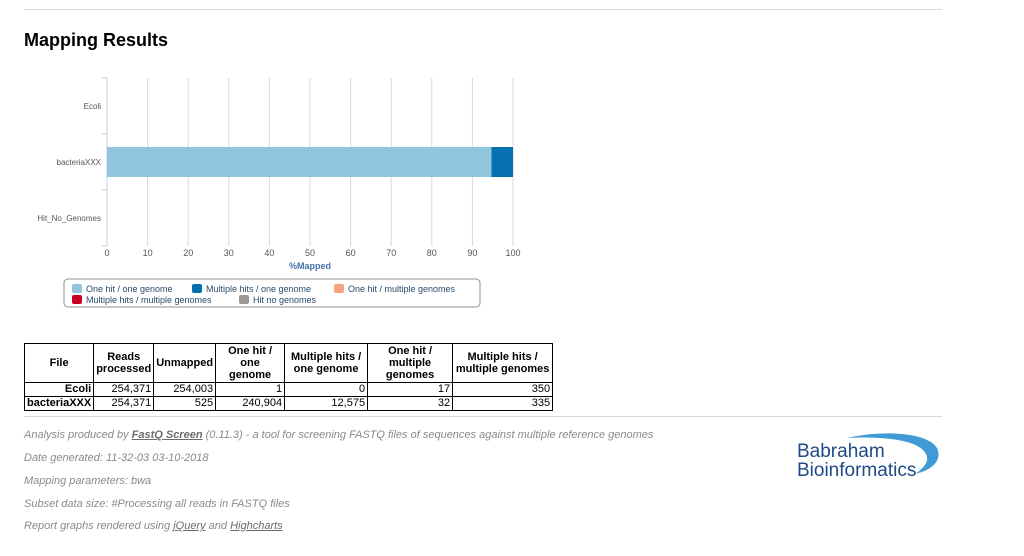 This screenshot has width=1024, height=556. I want to click on x-tick-label: 70, so click(391, 253).